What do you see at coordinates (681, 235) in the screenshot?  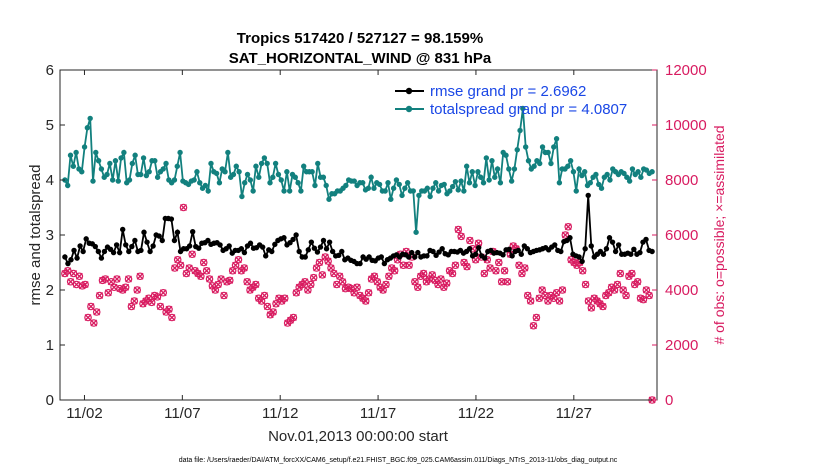 I see `y-right-tick-label: 6000` at bounding box center [681, 235].